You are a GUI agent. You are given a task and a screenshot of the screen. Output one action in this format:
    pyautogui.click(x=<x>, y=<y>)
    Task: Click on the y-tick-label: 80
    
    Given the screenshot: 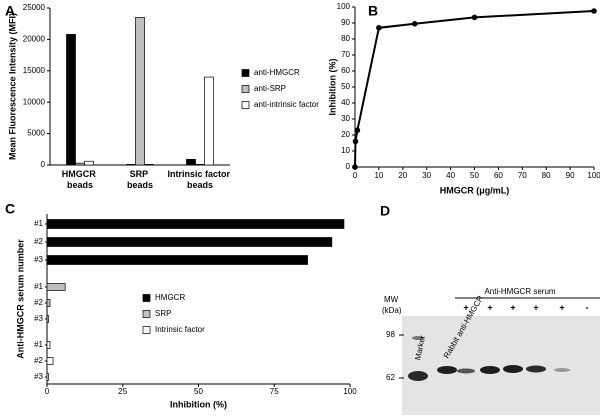 What is the action you would take?
    pyautogui.click(x=345, y=38)
    